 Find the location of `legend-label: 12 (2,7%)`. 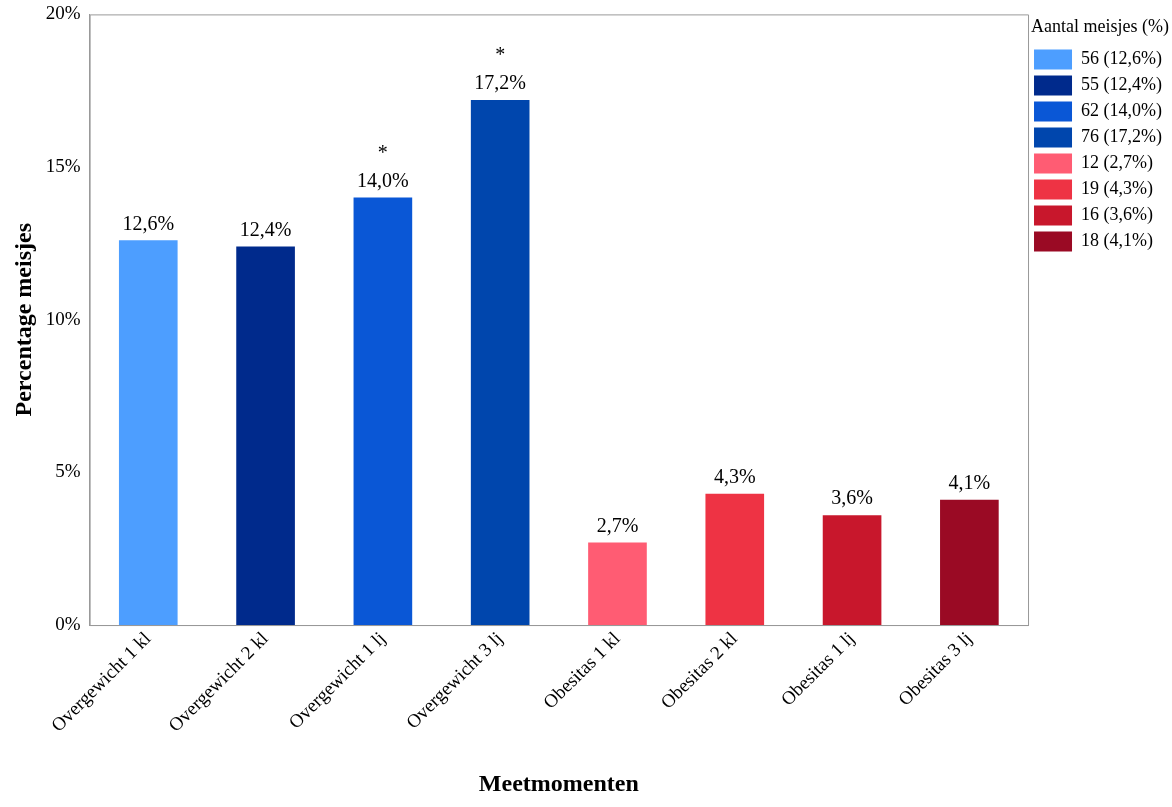

legend-label: 12 (2,7%) is located at coordinates (1117, 163).